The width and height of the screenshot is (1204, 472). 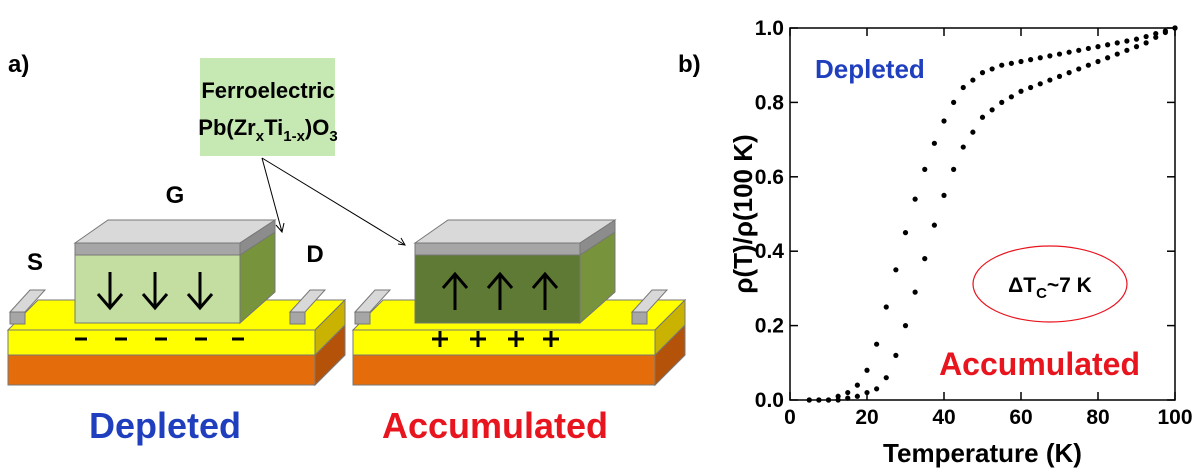 I want to click on x-tick-label: 60, so click(x=1020, y=417).